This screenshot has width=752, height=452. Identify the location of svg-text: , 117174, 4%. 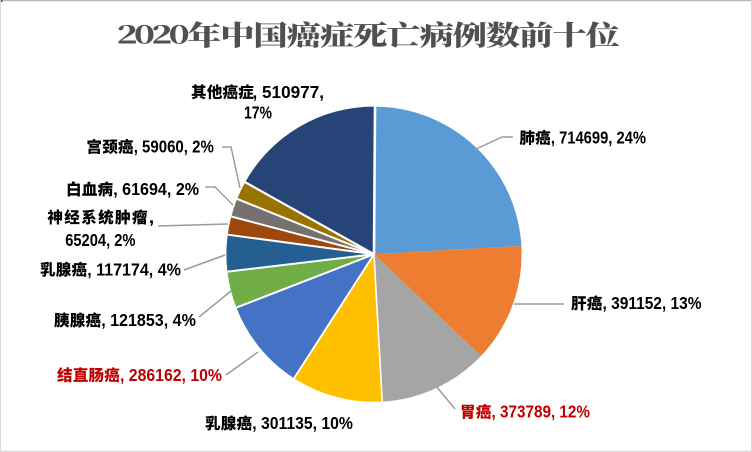
(134, 269).